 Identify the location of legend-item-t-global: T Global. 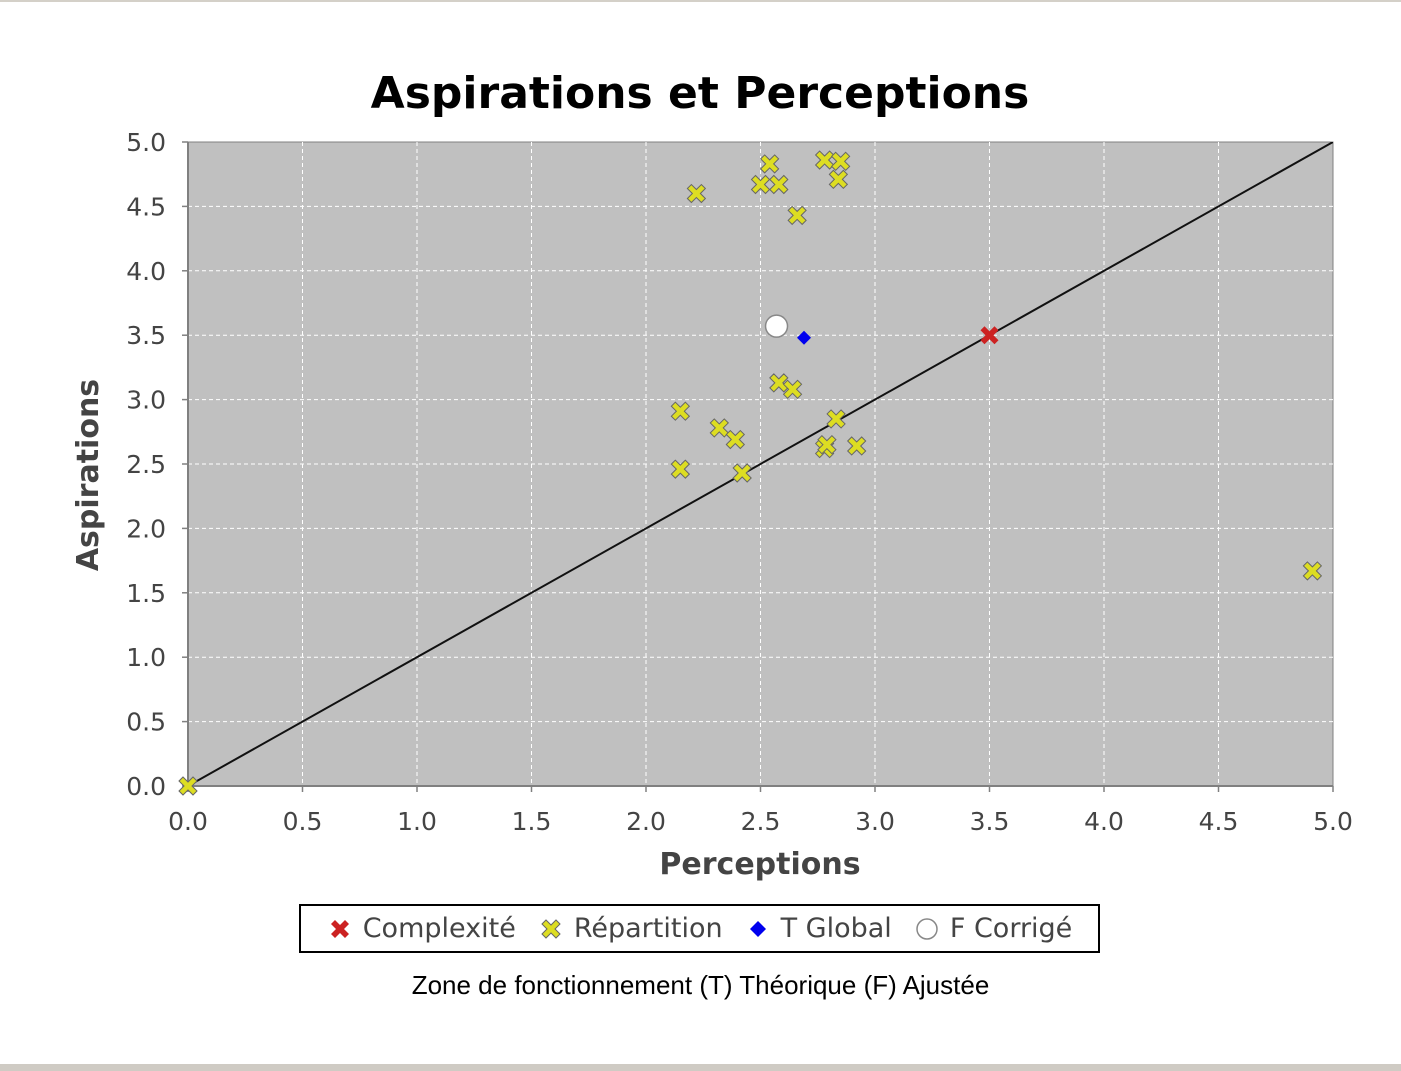
(818, 928).